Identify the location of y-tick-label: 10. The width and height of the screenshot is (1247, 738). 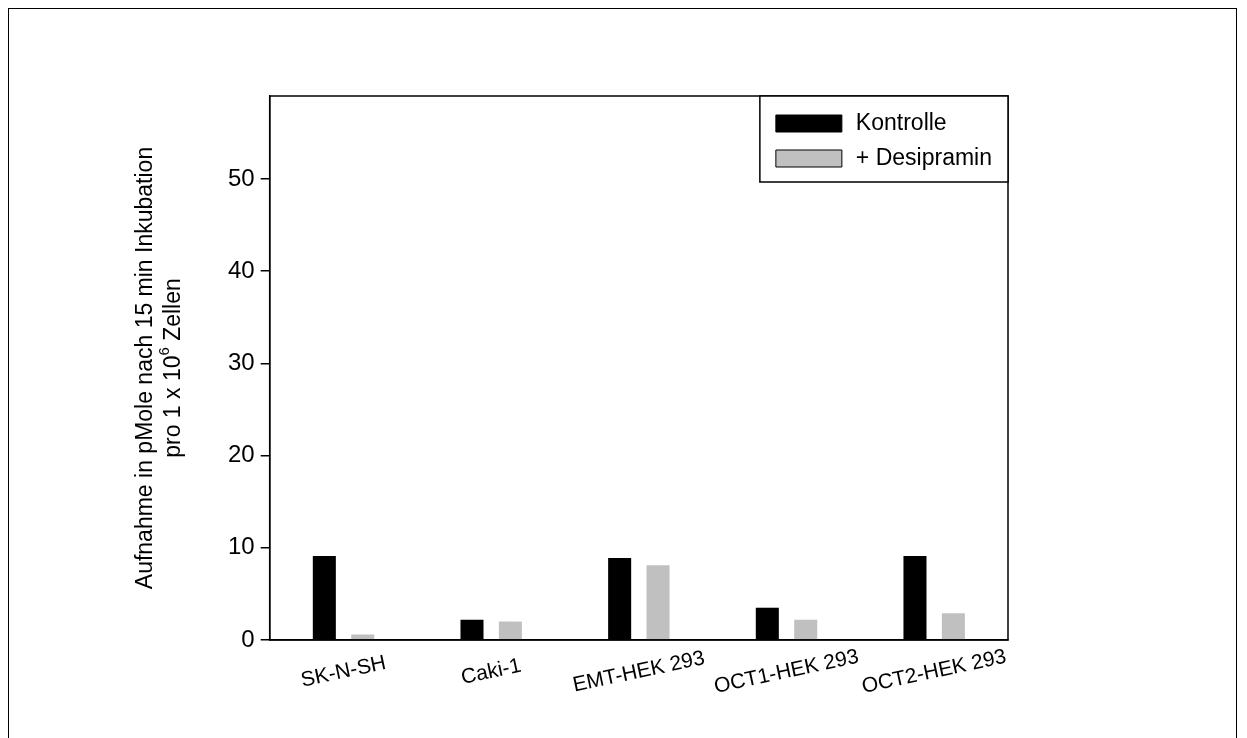
(241, 546).